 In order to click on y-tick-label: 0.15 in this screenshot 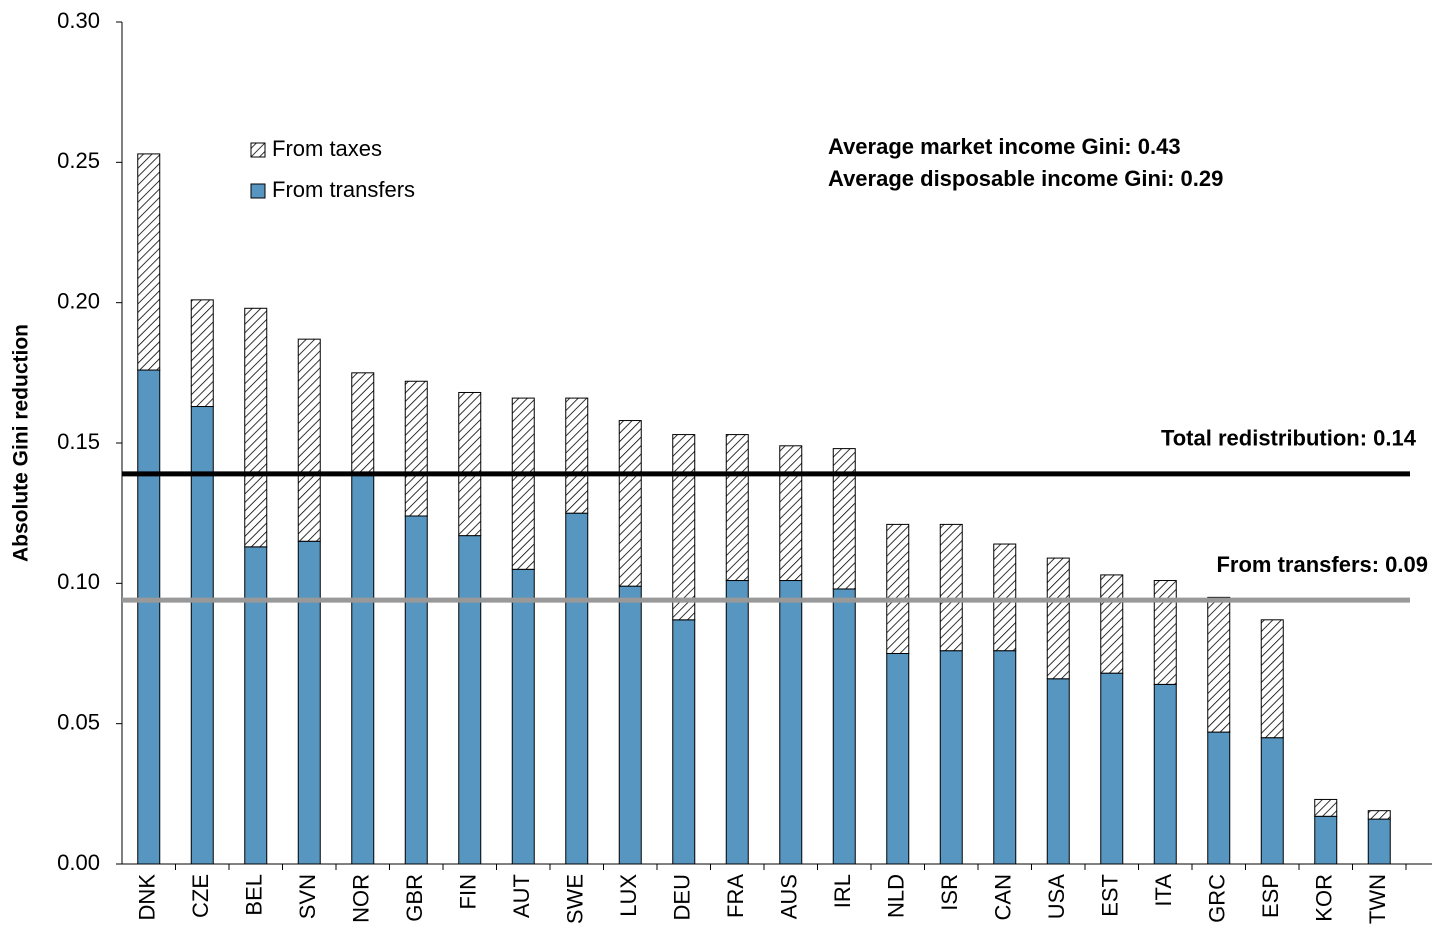, I will do `click(78, 441)`.